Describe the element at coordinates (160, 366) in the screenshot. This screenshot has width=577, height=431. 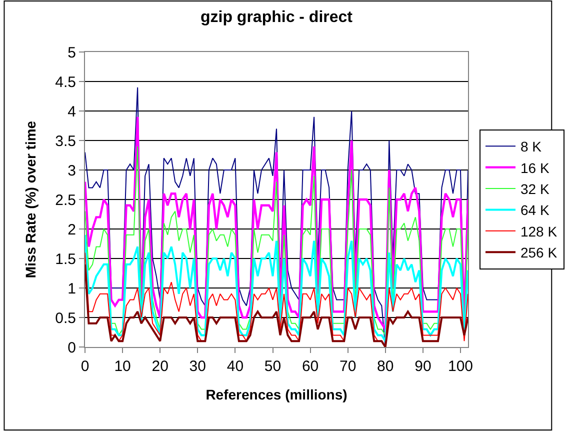
I see `x-tick-label: 20` at that location.